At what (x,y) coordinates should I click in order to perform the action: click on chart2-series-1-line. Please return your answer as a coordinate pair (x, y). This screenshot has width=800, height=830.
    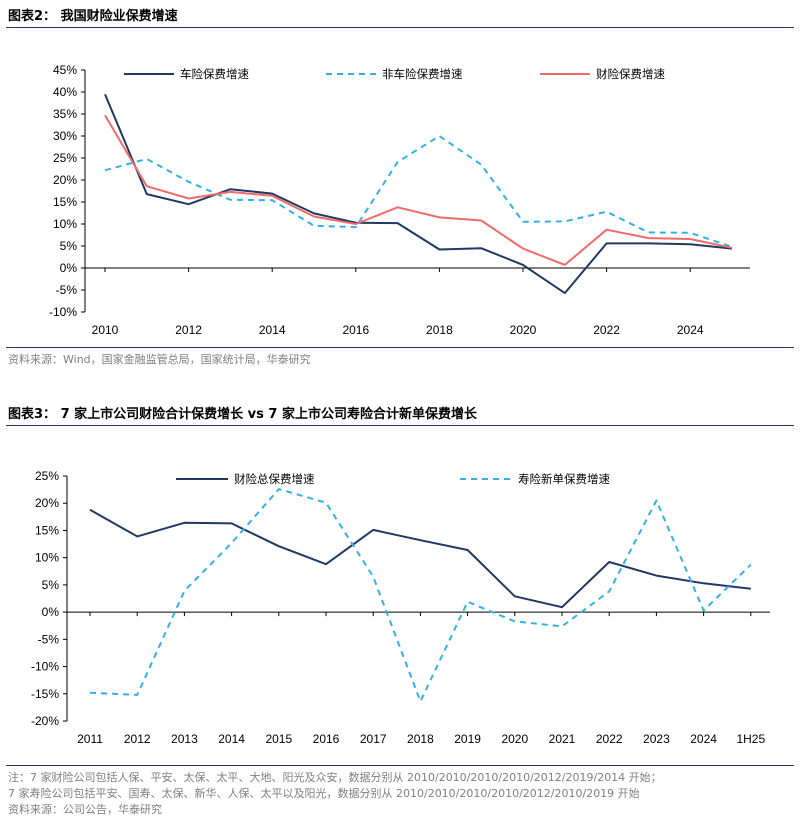
    Looking at the image, I should click on (420, 558).